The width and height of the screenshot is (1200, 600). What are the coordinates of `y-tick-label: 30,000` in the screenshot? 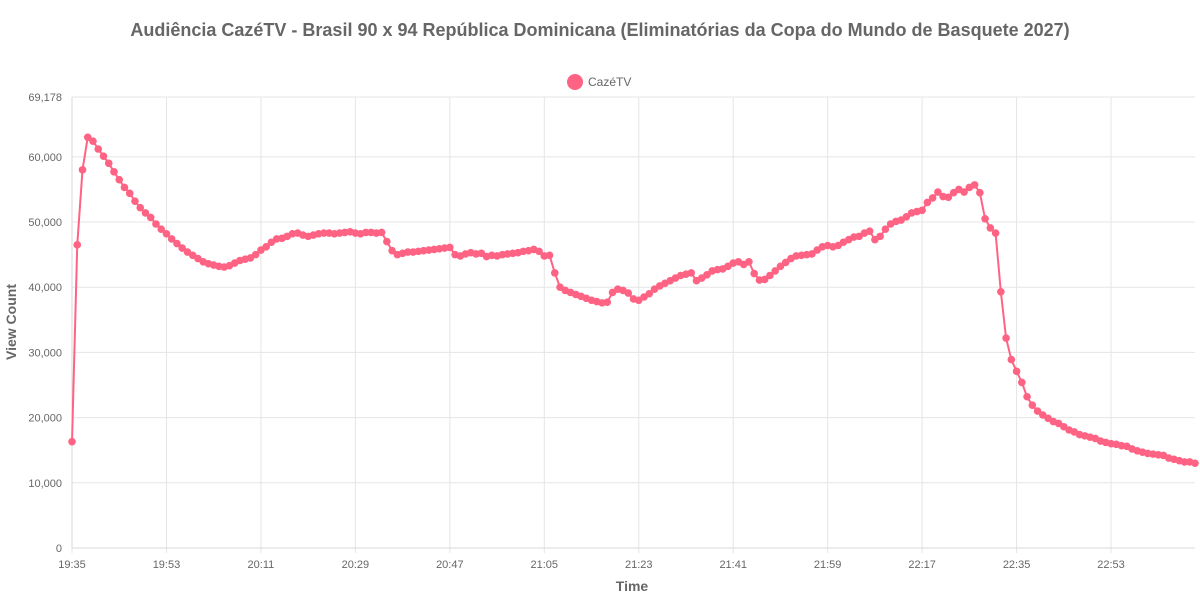 It's located at (45, 353).